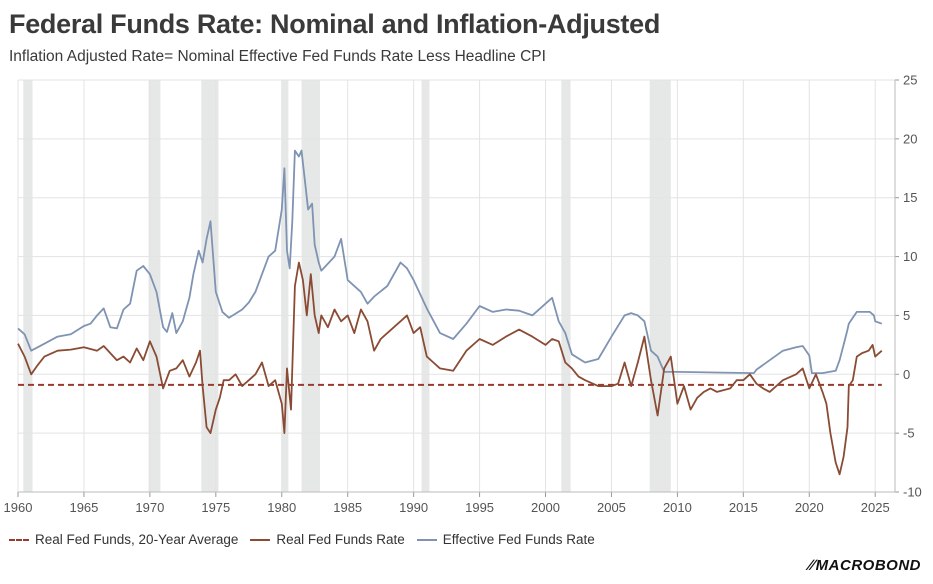 The height and width of the screenshot is (584, 933). I want to click on y-tick-label: 20, so click(910, 138).